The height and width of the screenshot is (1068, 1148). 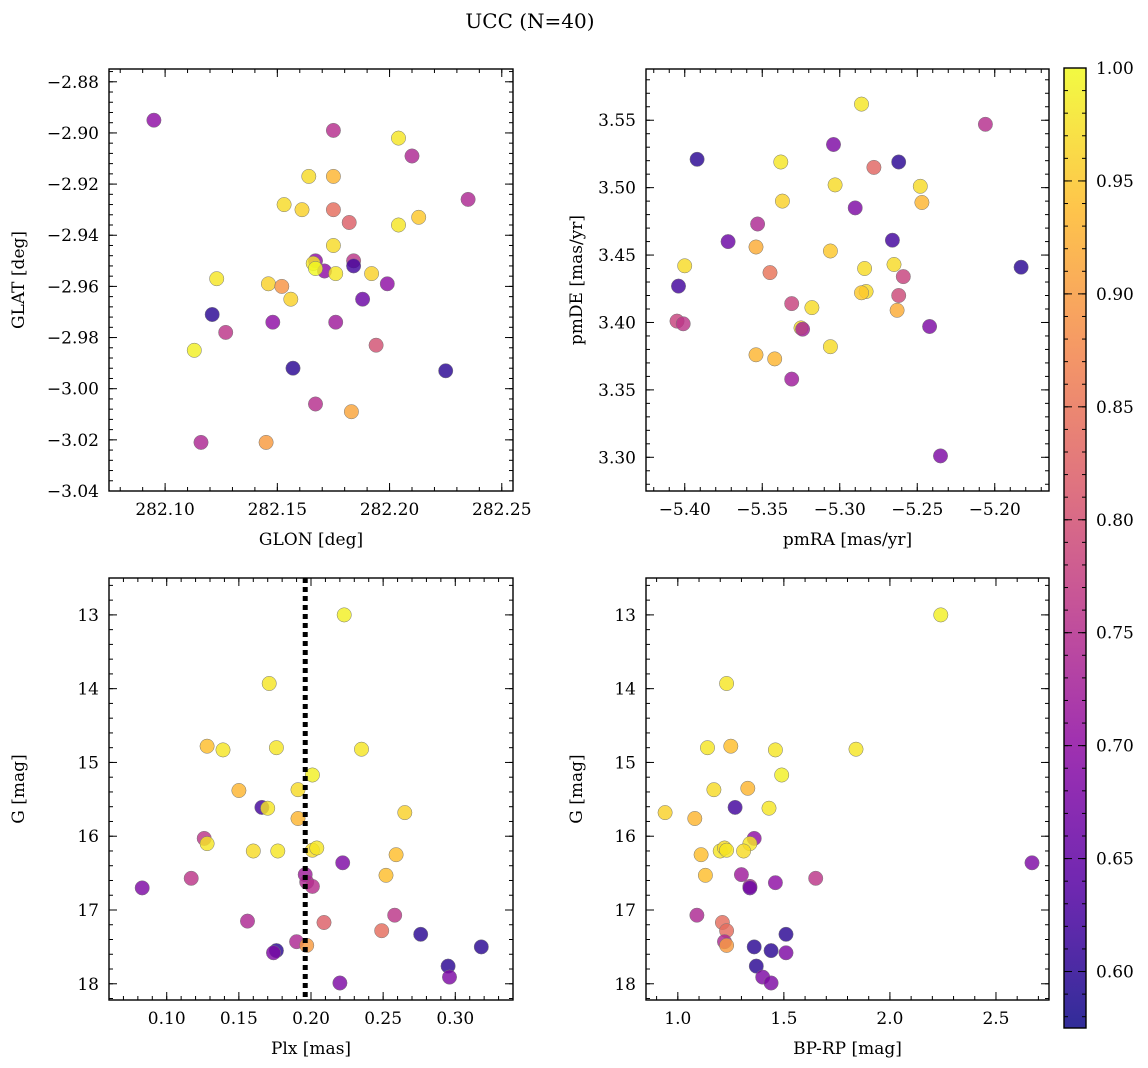 What do you see at coordinates (617, 189) in the screenshot?
I see `y-tick-label: 3.50` at bounding box center [617, 189].